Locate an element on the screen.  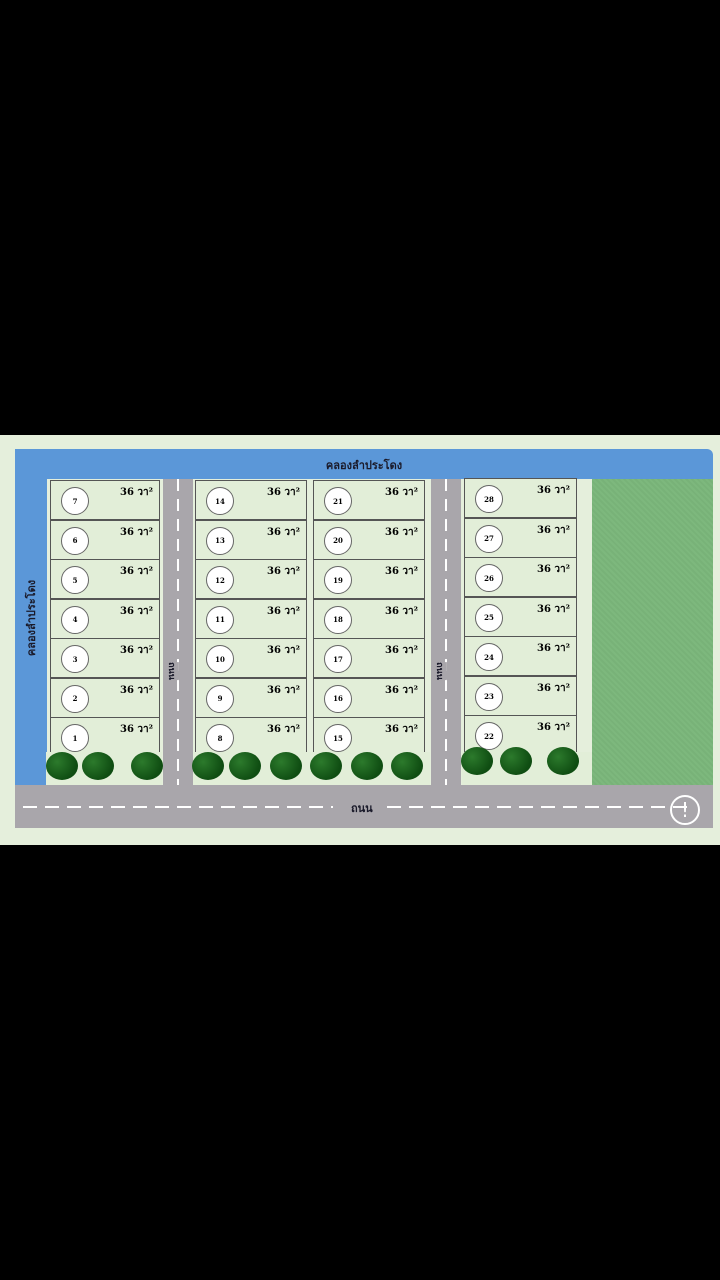
plot: 3 36 วา² is located at coordinates (105, 658).